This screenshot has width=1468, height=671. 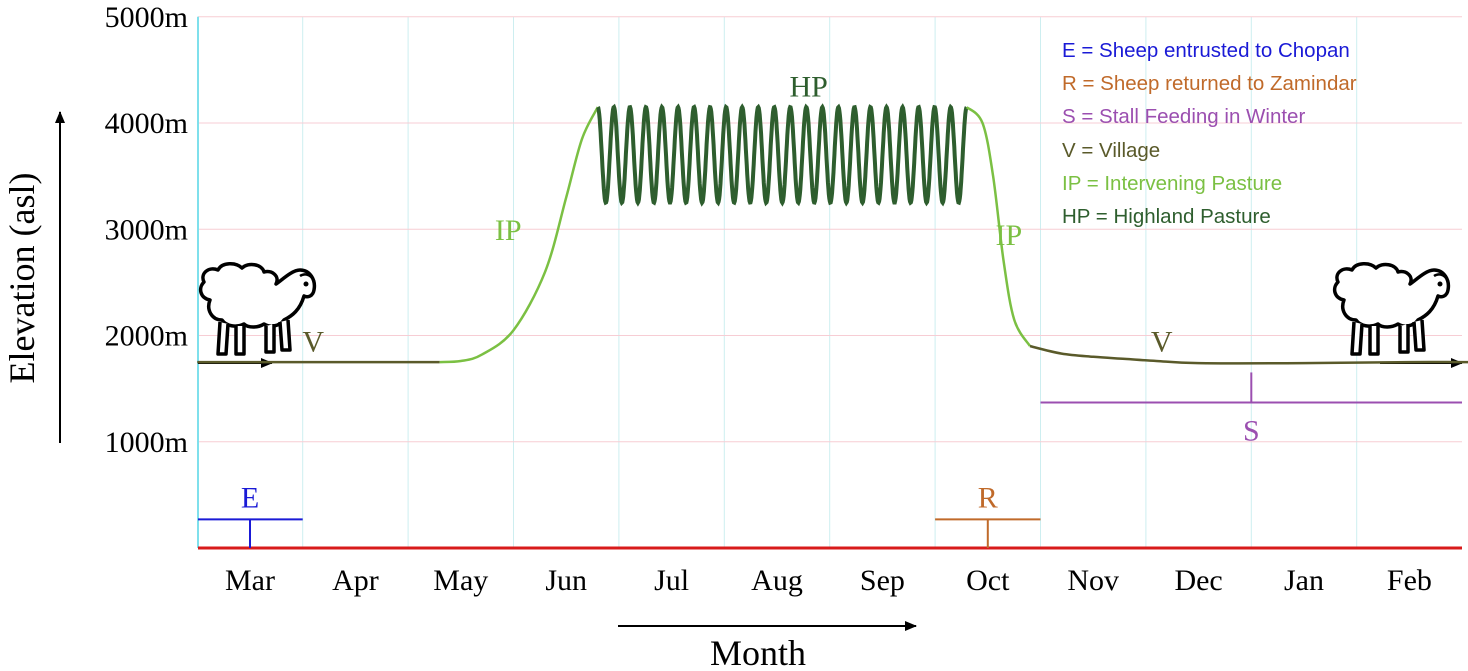 I want to click on y-tick-label: 3000m, so click(x=146, y=229).